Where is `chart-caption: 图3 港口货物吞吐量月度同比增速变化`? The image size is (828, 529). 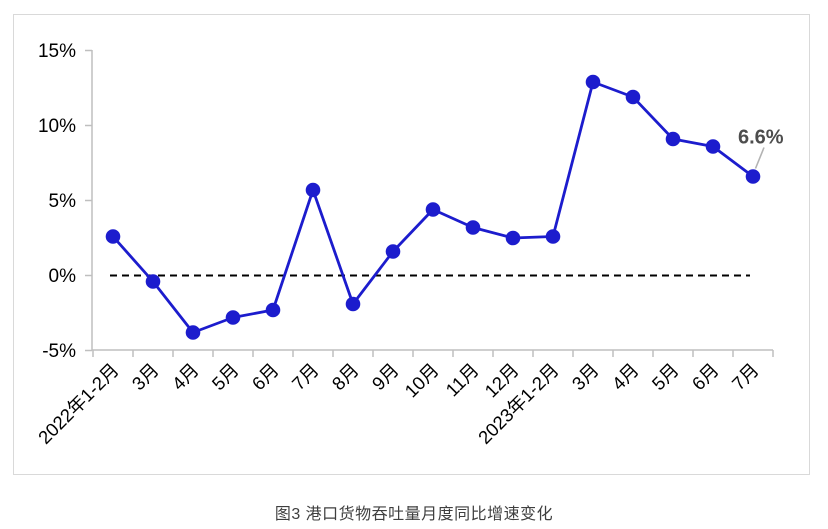 chart-caption: 图3 港口货物吞吐量月度同比增速变化 is located at coordinates (414, 514).